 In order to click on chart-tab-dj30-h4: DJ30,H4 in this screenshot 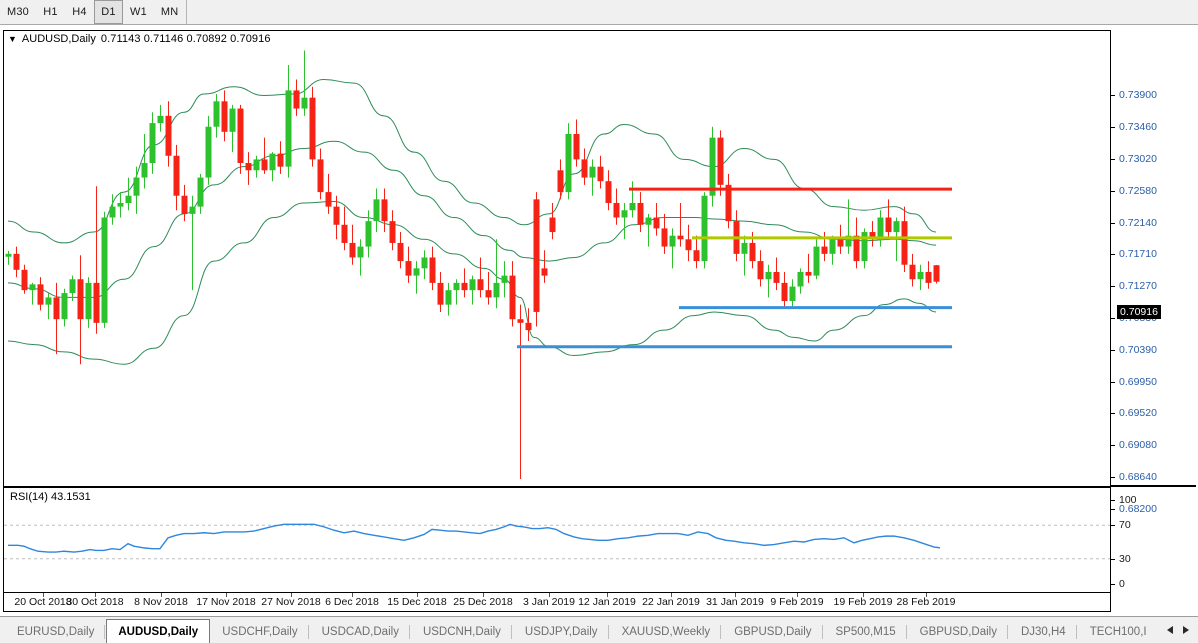, I will do `click(1043, 632)`.